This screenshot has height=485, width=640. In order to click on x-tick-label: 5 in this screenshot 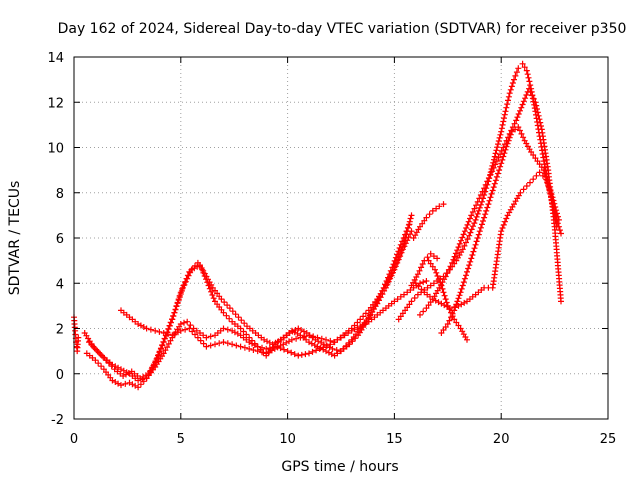, I will do `click(181, 439)`.